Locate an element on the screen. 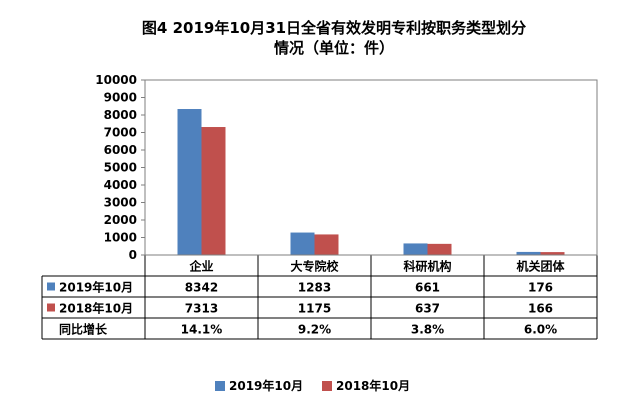 The image size is (625, 412). chart-title-line1: 图4 2019年10月31日全省有效发明专利按职务类型划分 is located at coordinates (334, 28).